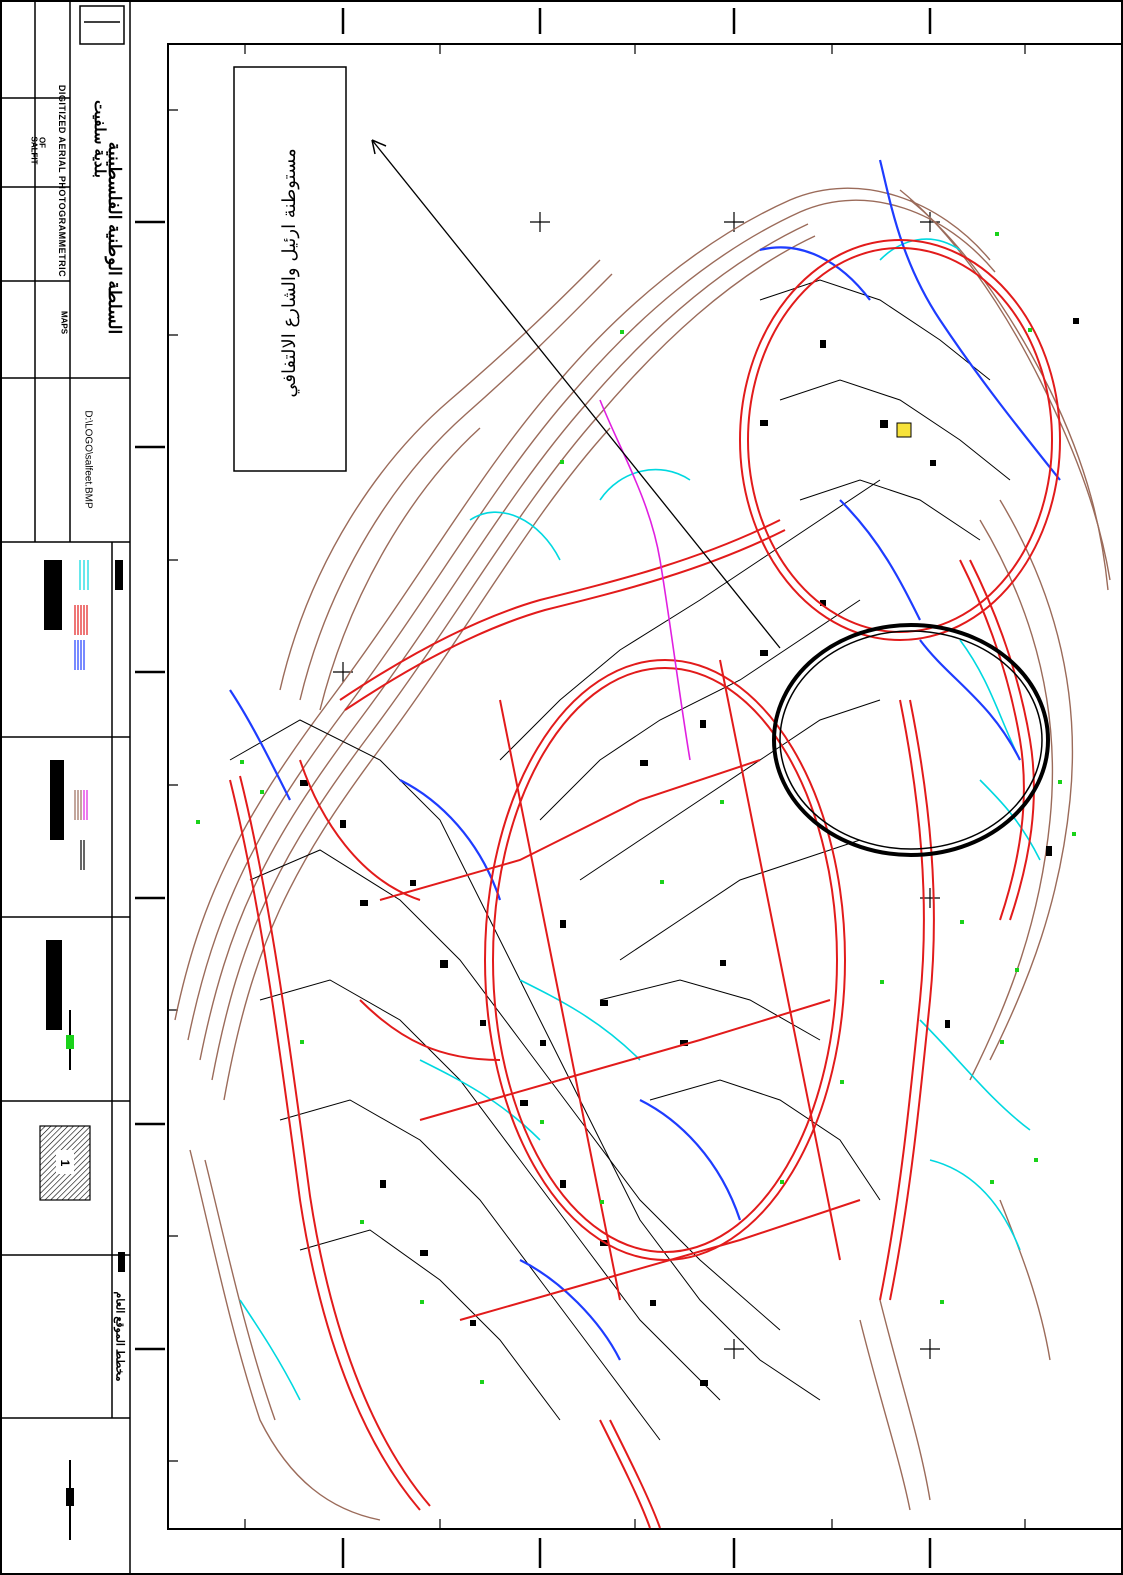 This screenshot has height=1575, width=1123. I want to click on highlighted-building, so click(904, 430).